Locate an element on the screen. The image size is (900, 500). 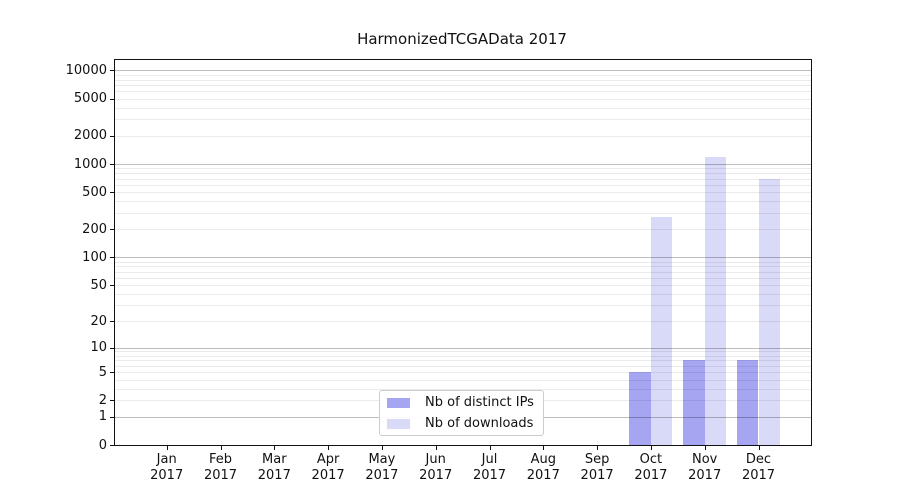
y-tick-label: 1 is located at coordinates (102, 417).